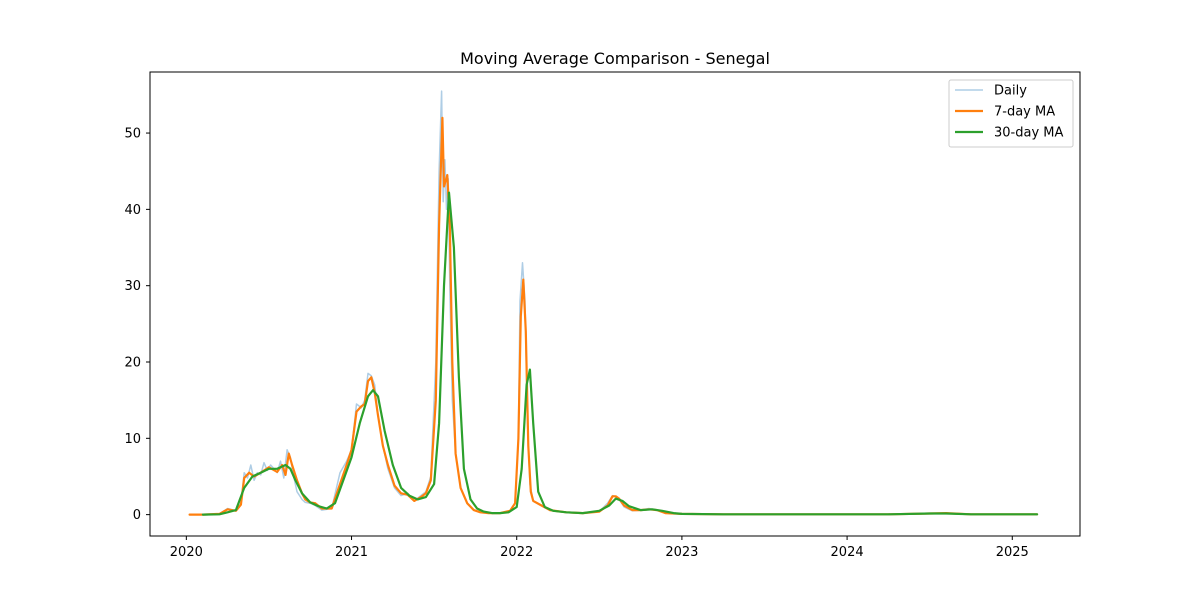  What do you see at coordinates (137, 325) in the screenshot?
I see `y-axis: 0 10 20 30 40 50` at bounding box center [137, 325].